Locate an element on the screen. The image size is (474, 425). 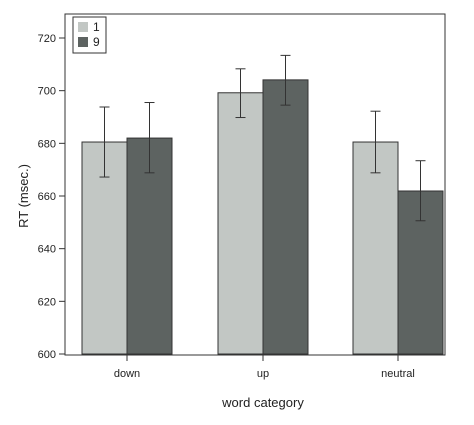
legend: 19 is located at coordinates (89, 35).